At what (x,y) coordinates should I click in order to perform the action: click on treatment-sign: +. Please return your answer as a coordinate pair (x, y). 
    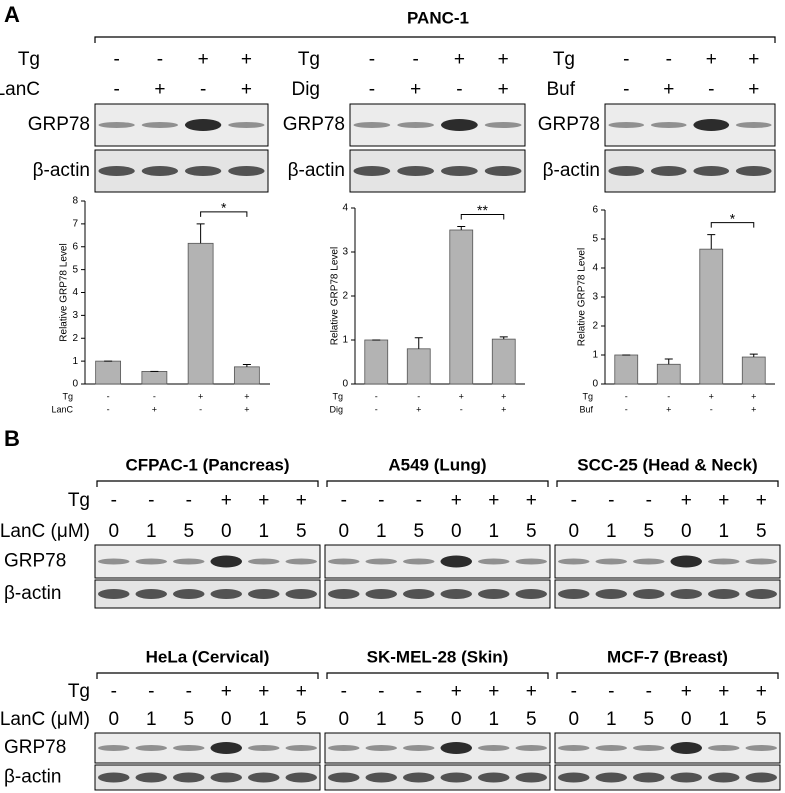
    Looking at the image, I should click on (246, 59).